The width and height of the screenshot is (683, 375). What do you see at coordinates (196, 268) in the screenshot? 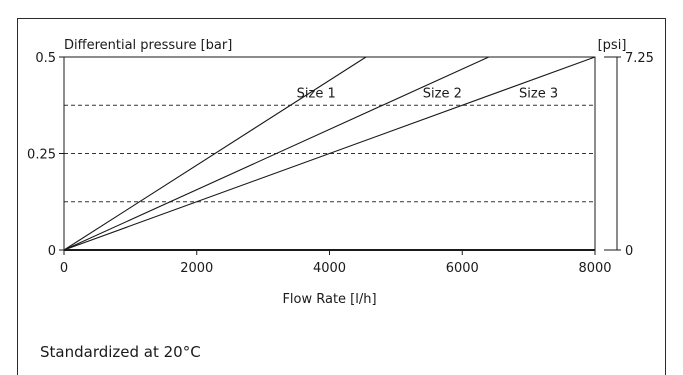
I see `x-tick-label: 2000` at bounding box center [196, 268].